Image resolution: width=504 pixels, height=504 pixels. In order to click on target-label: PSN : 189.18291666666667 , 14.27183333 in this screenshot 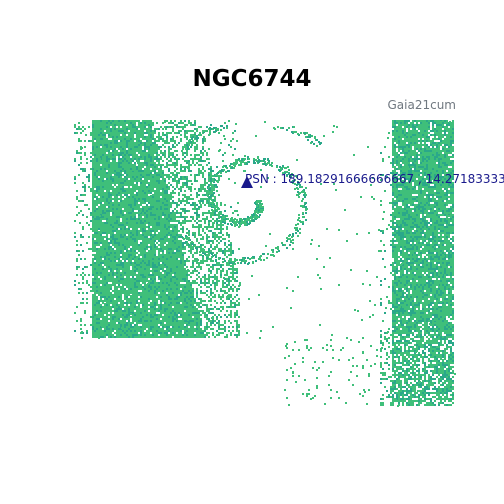, I will do `click(374, 179)`.